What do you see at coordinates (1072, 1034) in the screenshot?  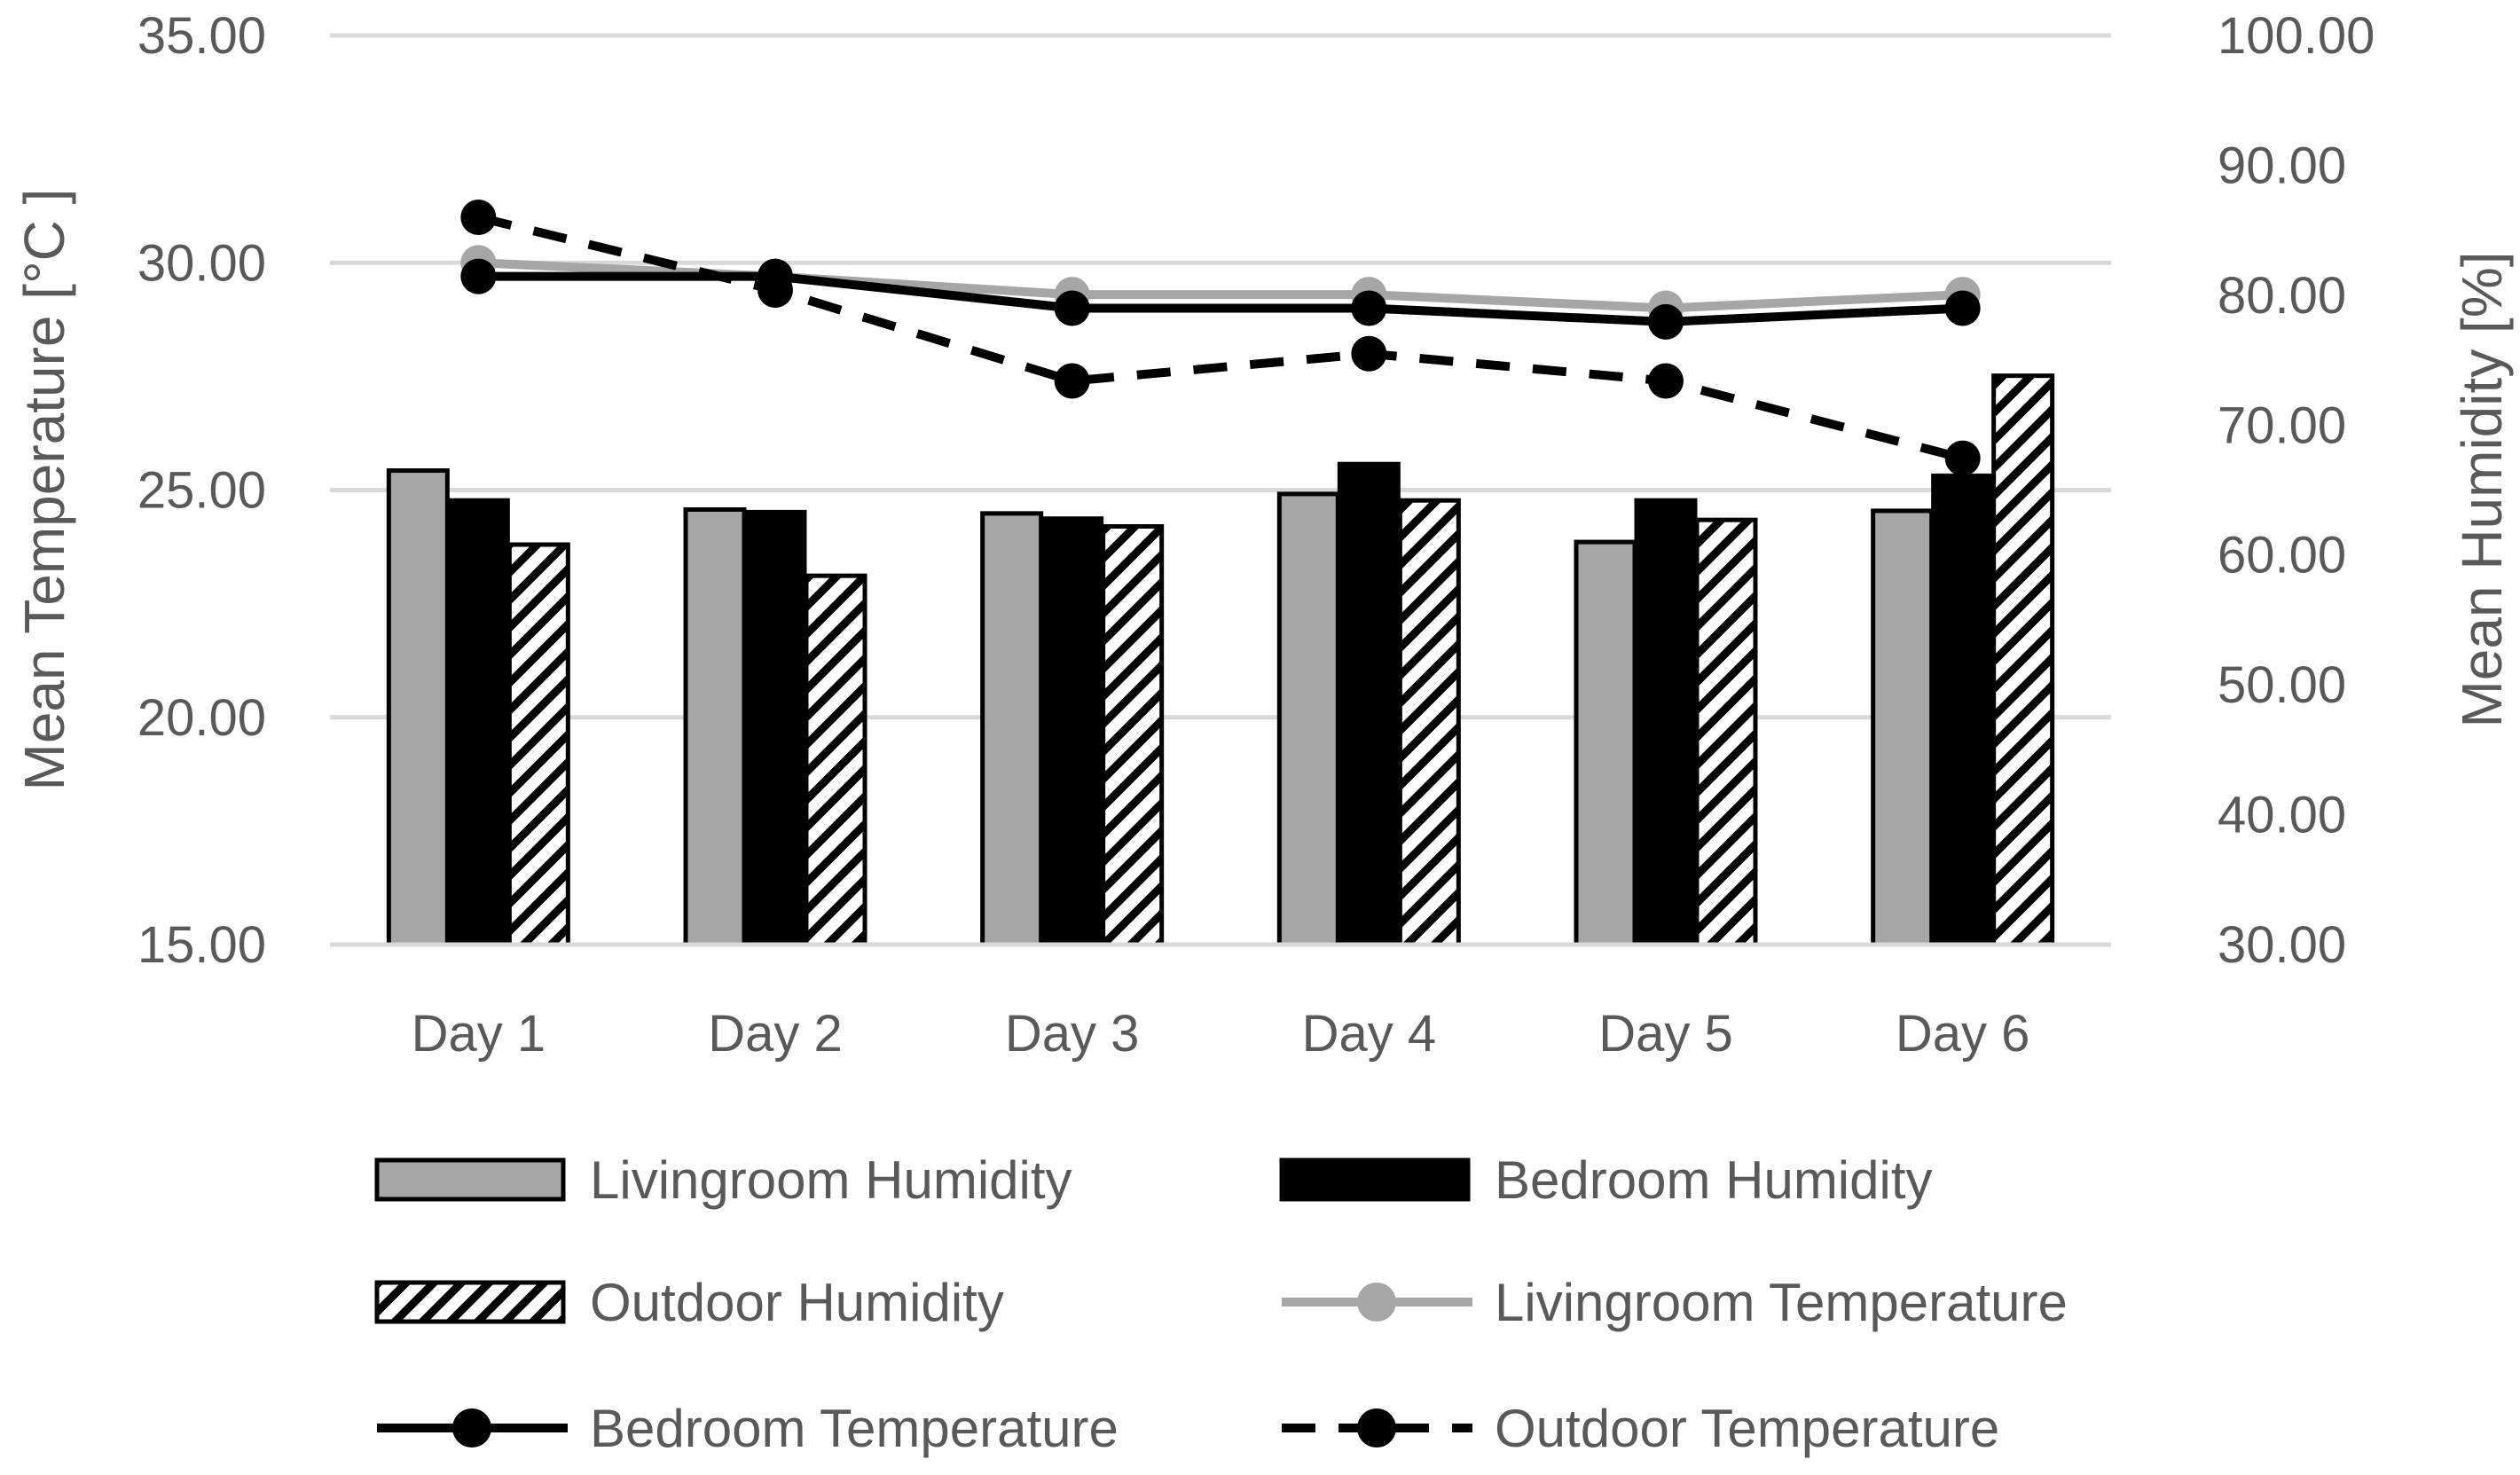 I see `category-label: Day 3` at bounding box center [1072, 1034].